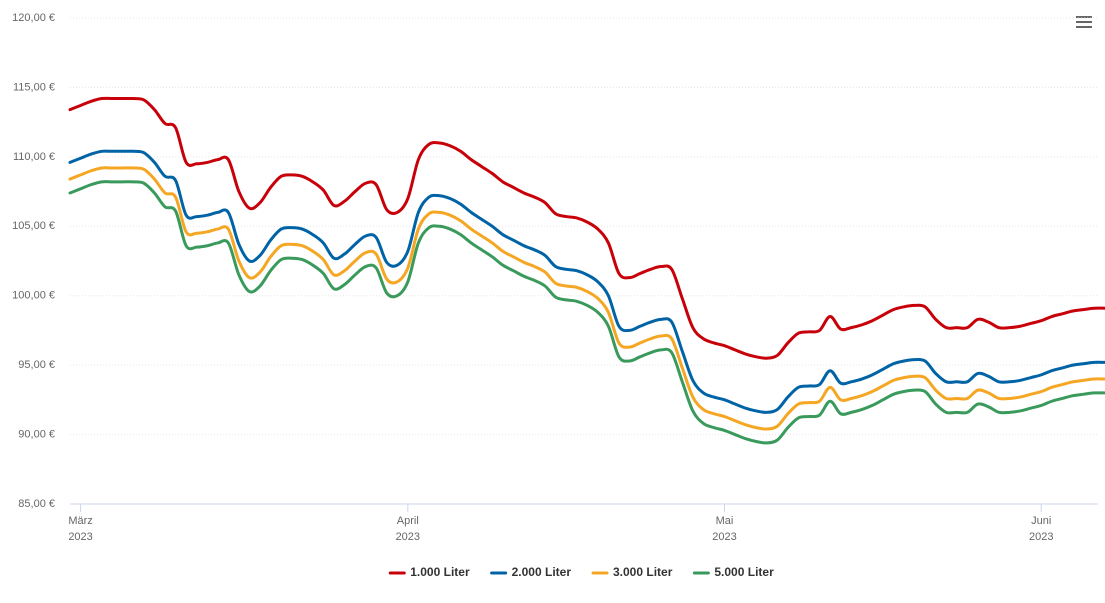 Image resolution: width=1105 pixels, height=603 pixels. What do you see at coordinates (36, 504) in the screenshot?
I see `y-tick-label: 85,00 €` at bounding box center [36, 504].